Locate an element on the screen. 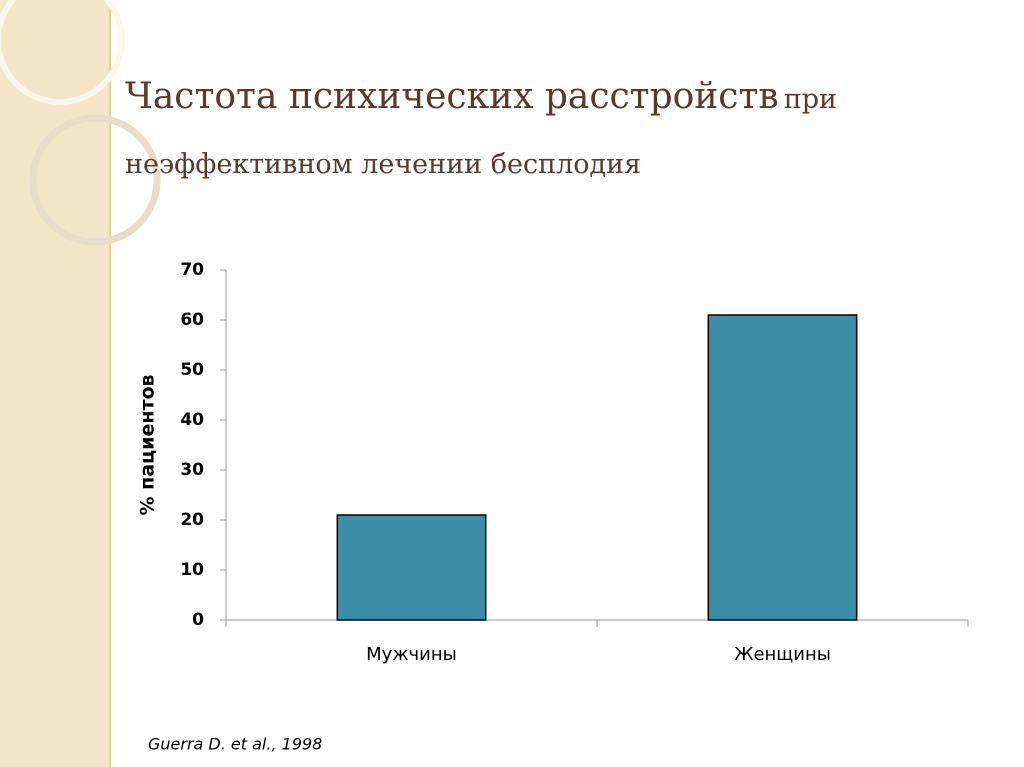  x-tick-label: Женщины is located at coordinates (782, 654).